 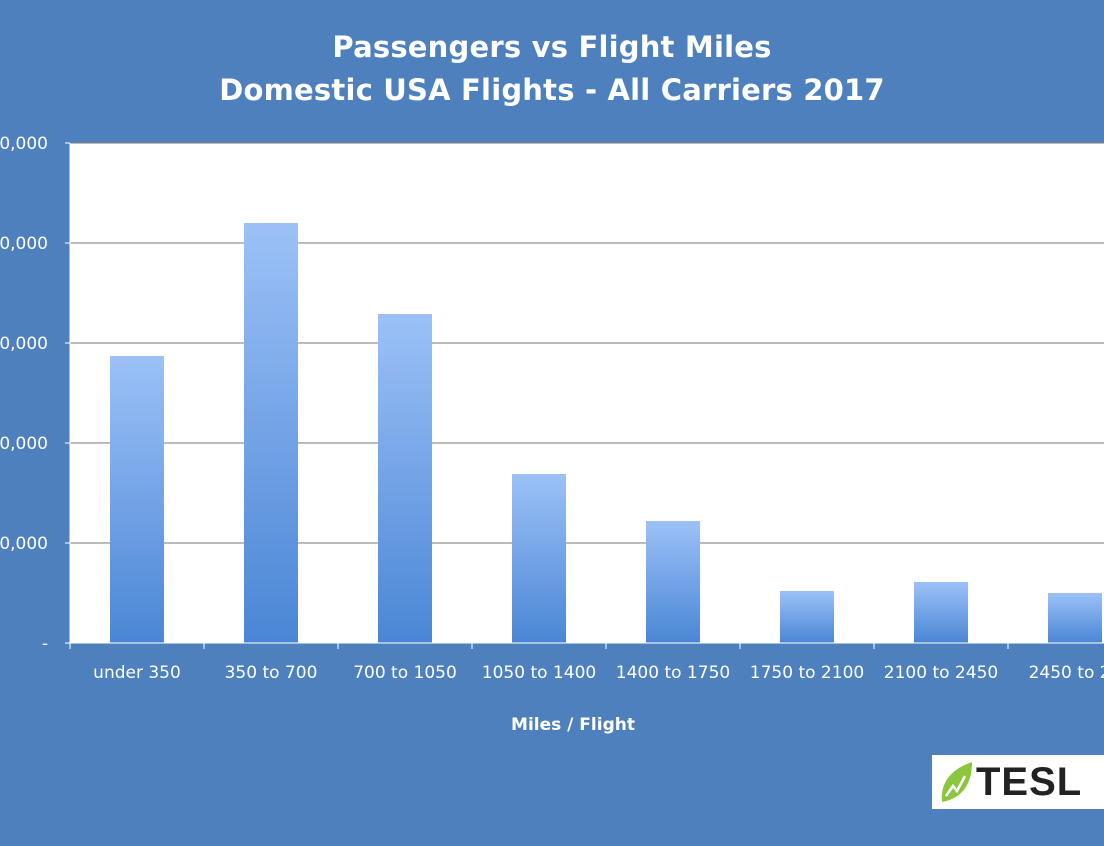 What do you see at coordinates (271, 673) in the screenshot?
I see `x-tick-label: 350 to 700` at bounding box center [271, 673].